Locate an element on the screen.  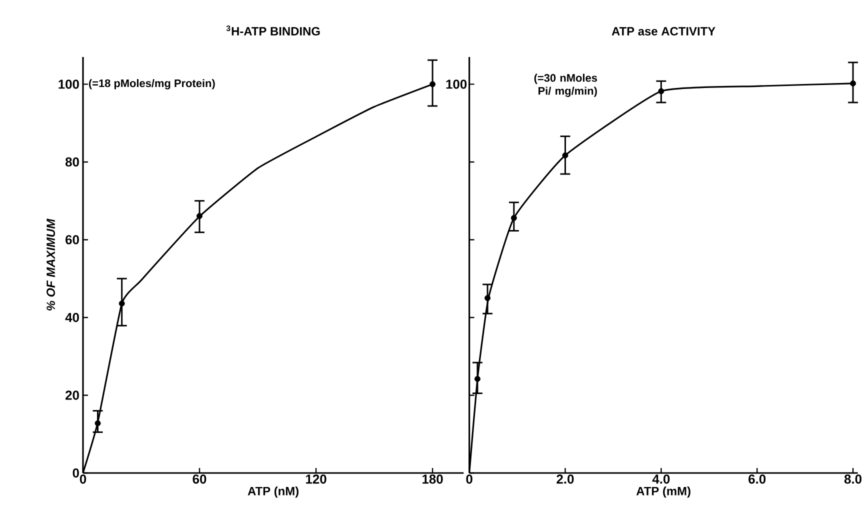
y-tick-label: 80 is located at coordinates (72, 162).